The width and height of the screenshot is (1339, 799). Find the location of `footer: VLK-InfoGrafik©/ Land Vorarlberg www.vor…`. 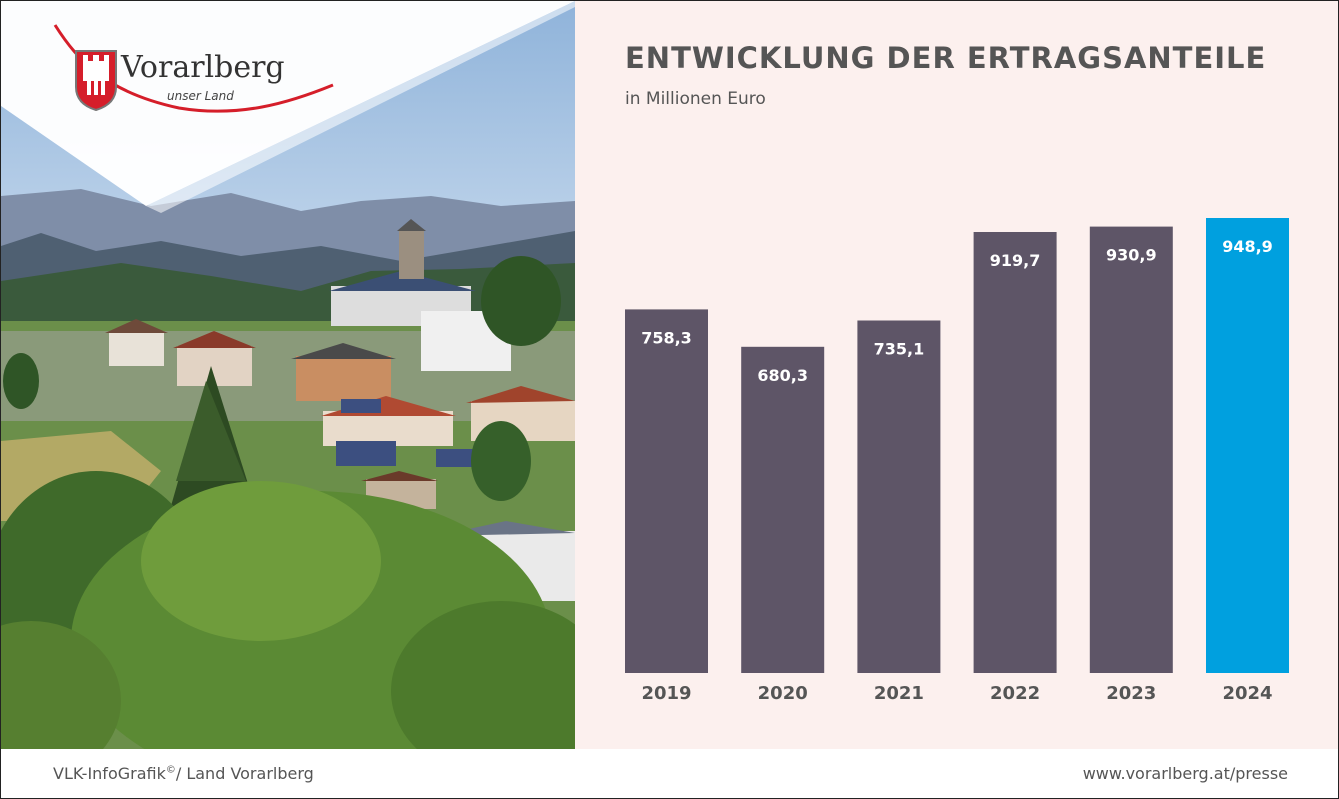

footer: VLK-InfoGrafik©/ Land Vorarlberg www.vor… is located at coordinates (669, 773).